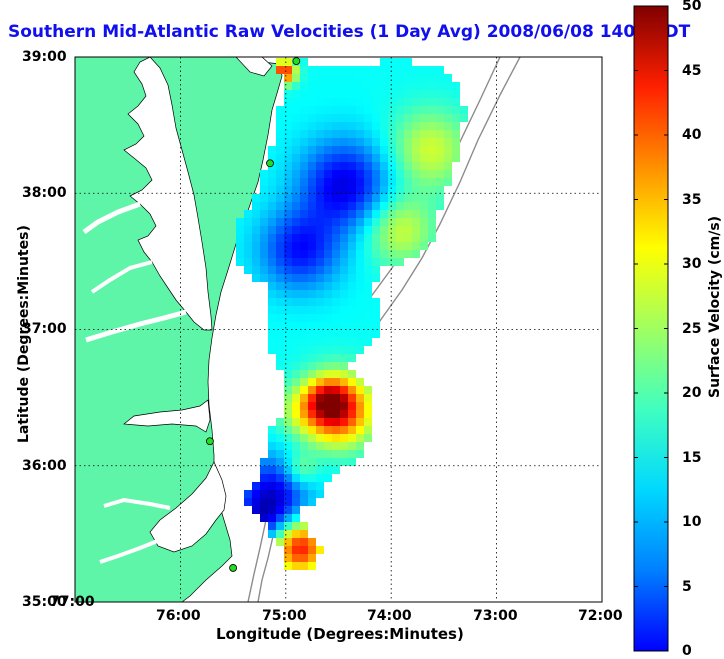 The height and width of the screenshot is (659, 724). I want to click on pamlico-river, so click(137, 503).